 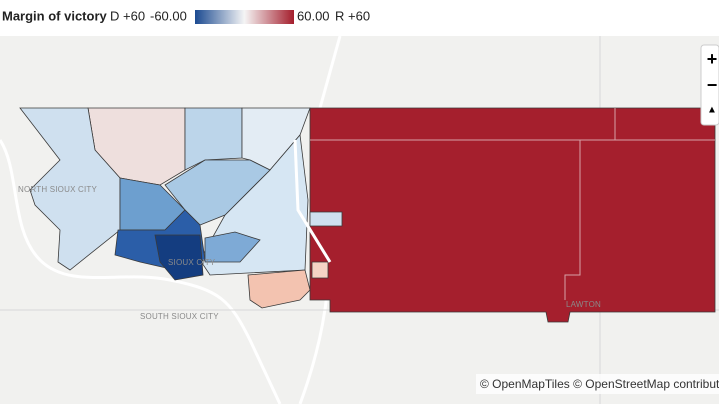 What do you see at coordinates (712, 110) in the screenshot?
I see `reset-north: ▲` at bounding box center [712, 110].